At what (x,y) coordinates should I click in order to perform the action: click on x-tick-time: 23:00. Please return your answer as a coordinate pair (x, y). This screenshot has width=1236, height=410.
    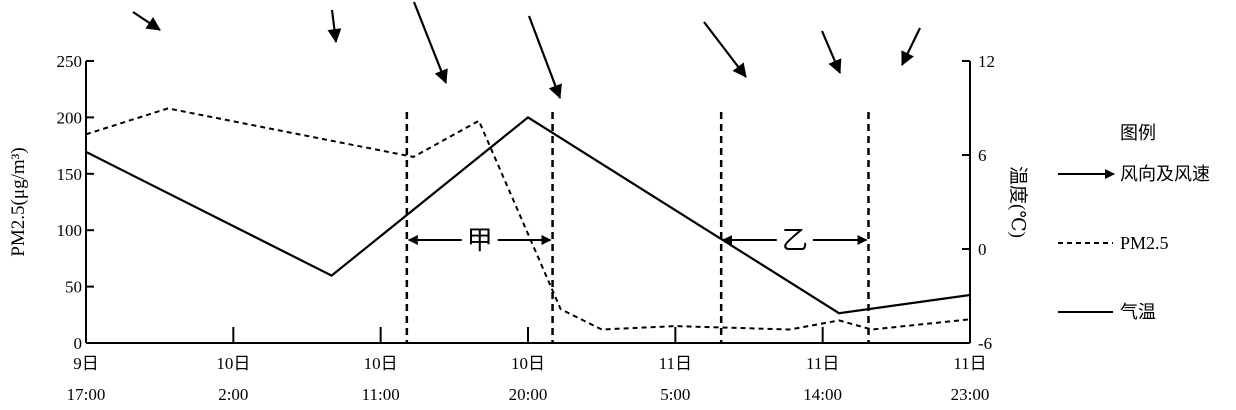
    Looking at the image, I should click on (970, 394).